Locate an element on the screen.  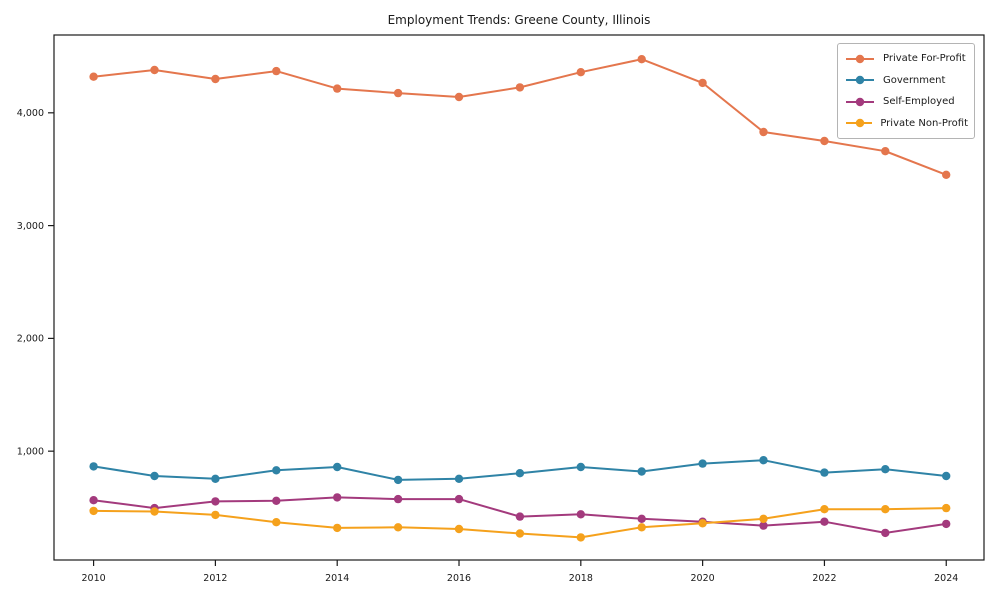
legend-item-self-employed: Self-Employed is located at coordinates (906, 102).